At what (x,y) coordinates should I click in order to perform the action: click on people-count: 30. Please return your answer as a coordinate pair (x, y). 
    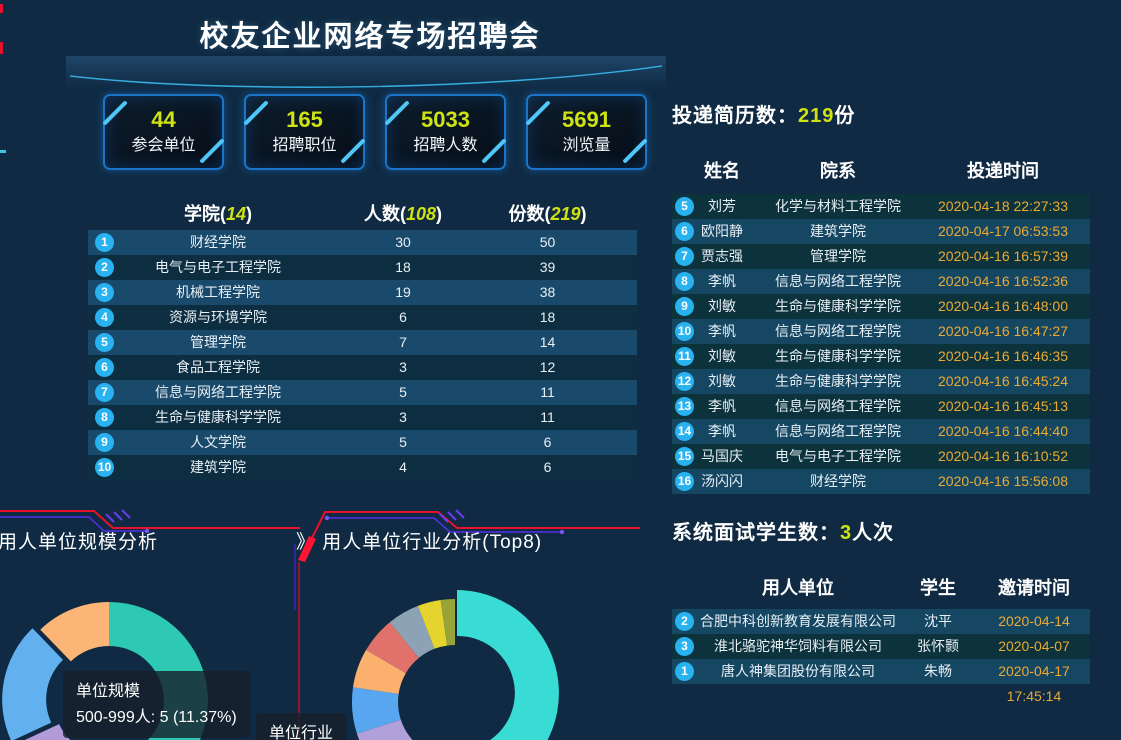
    Looking at the image, I should click on (403, 242).